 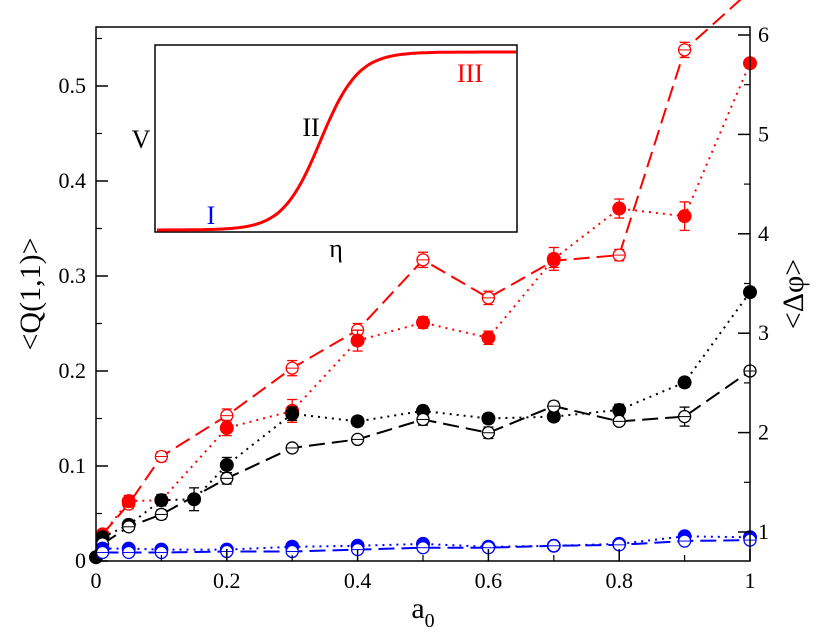 What do you see at coordinates (80, 560) in the screenshot?
I see `y-left-tick-label: 0` at bounding box center [80, 560].